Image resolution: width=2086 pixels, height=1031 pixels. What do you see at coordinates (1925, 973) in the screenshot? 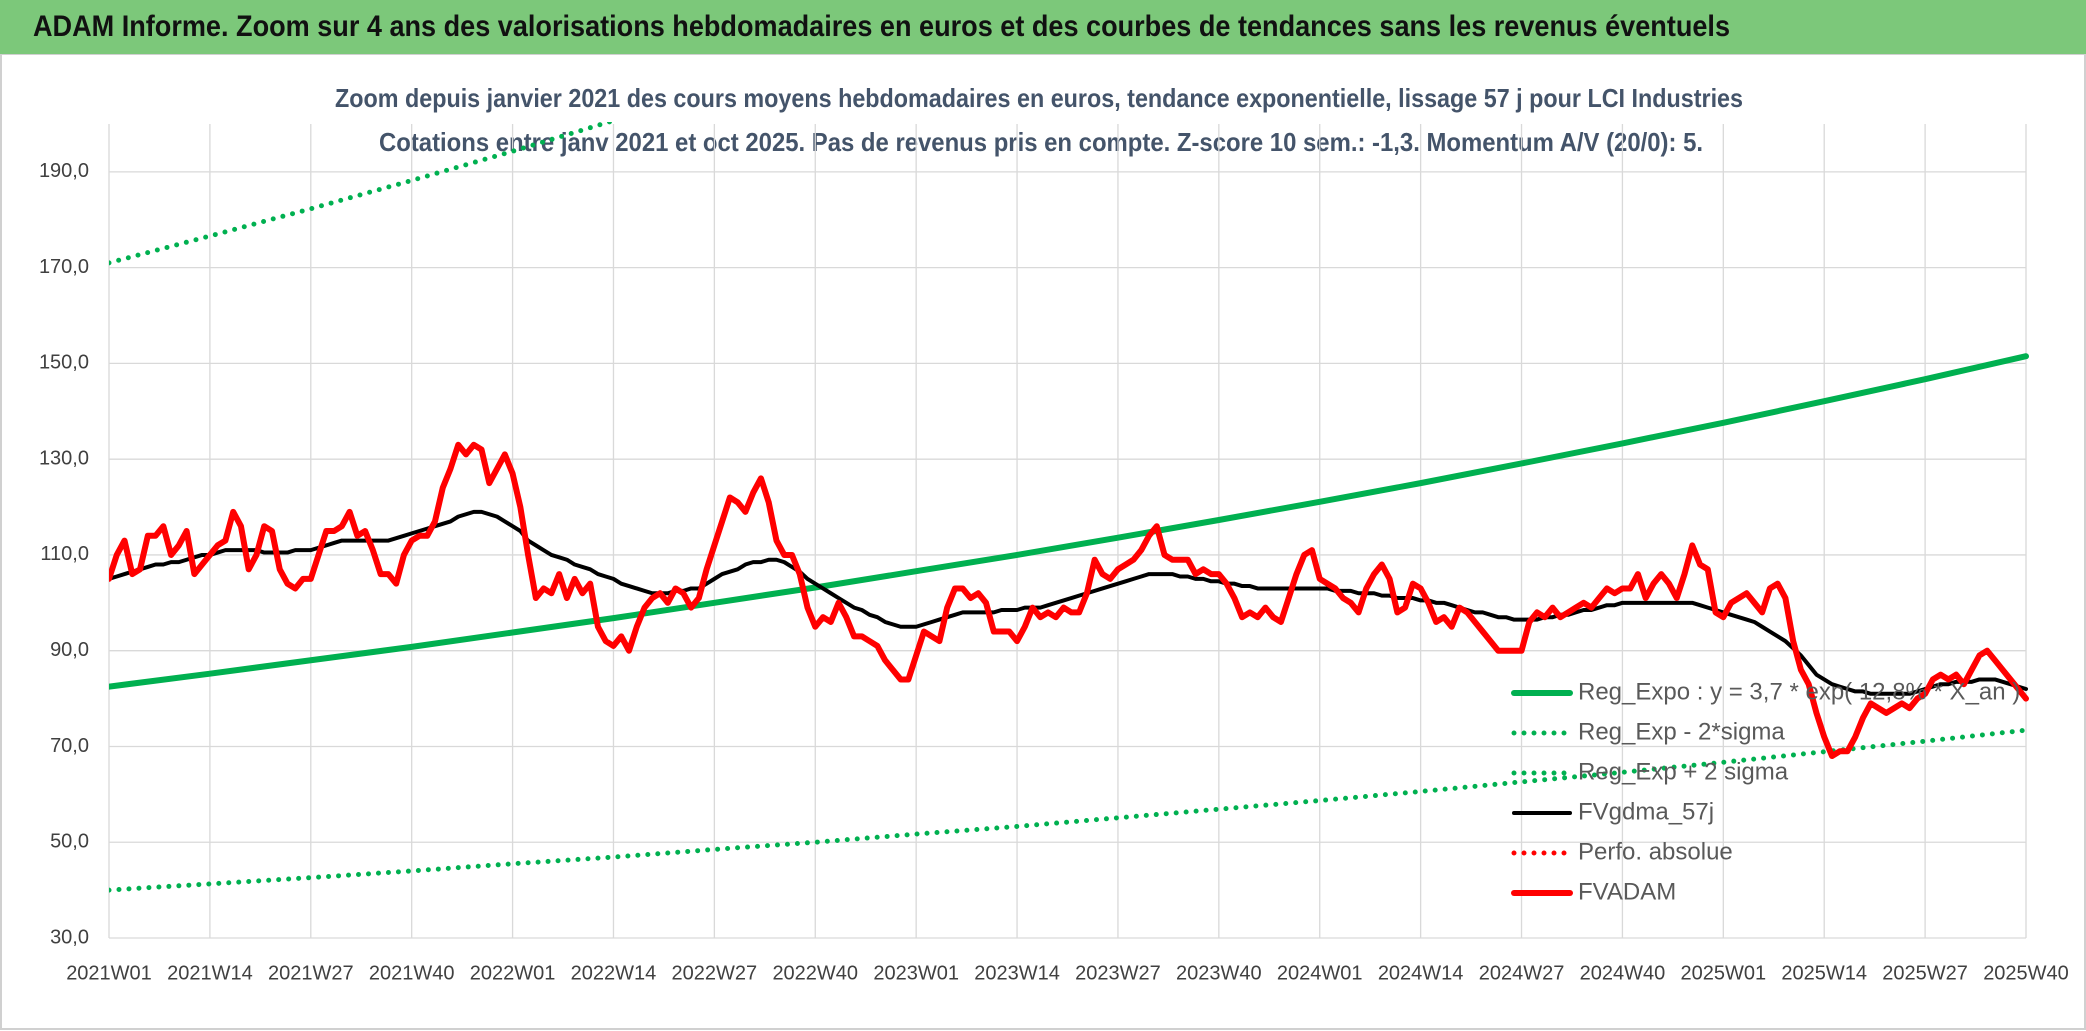
I see `x-tick-label: 2025W27` at bounding box center [1925, 973].